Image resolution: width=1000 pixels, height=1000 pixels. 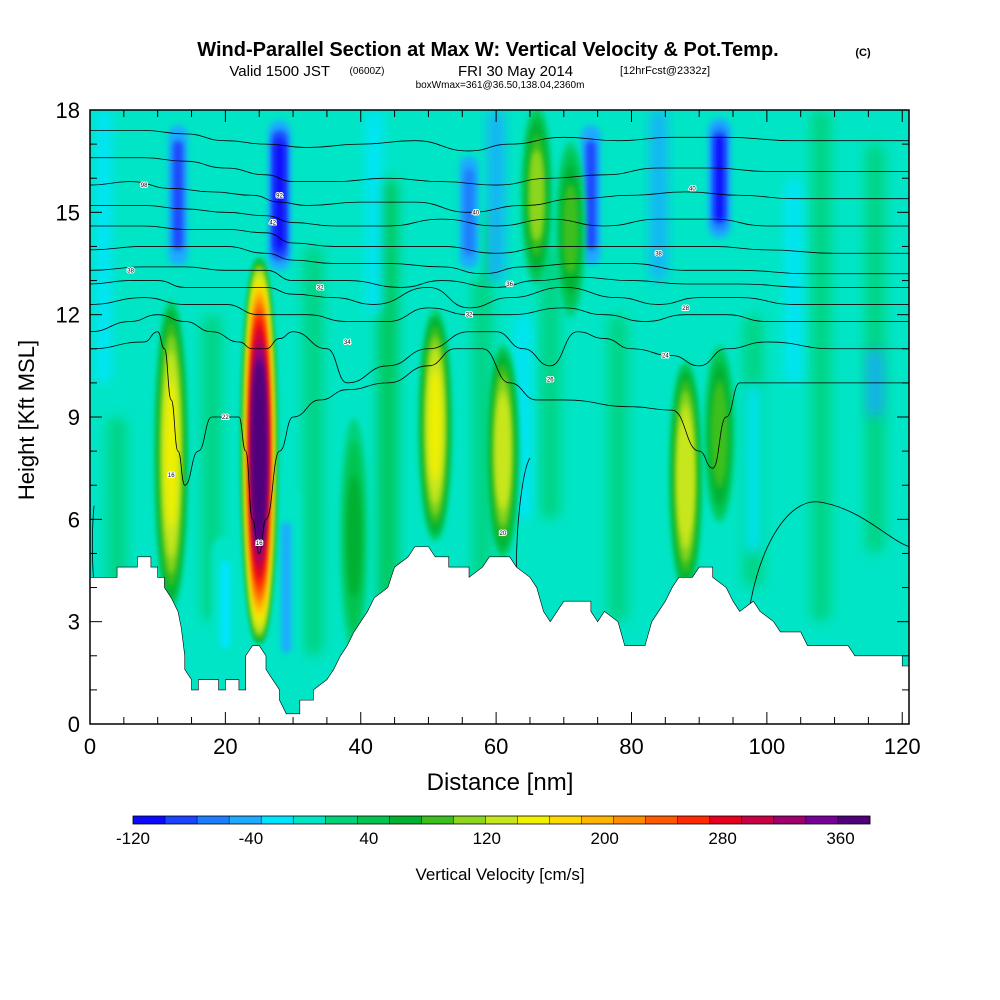 What do you see at coordinates (840, 838) in the screenshot?
I see `colorbar-tick-label: 360` at bounding box center [840, 838].